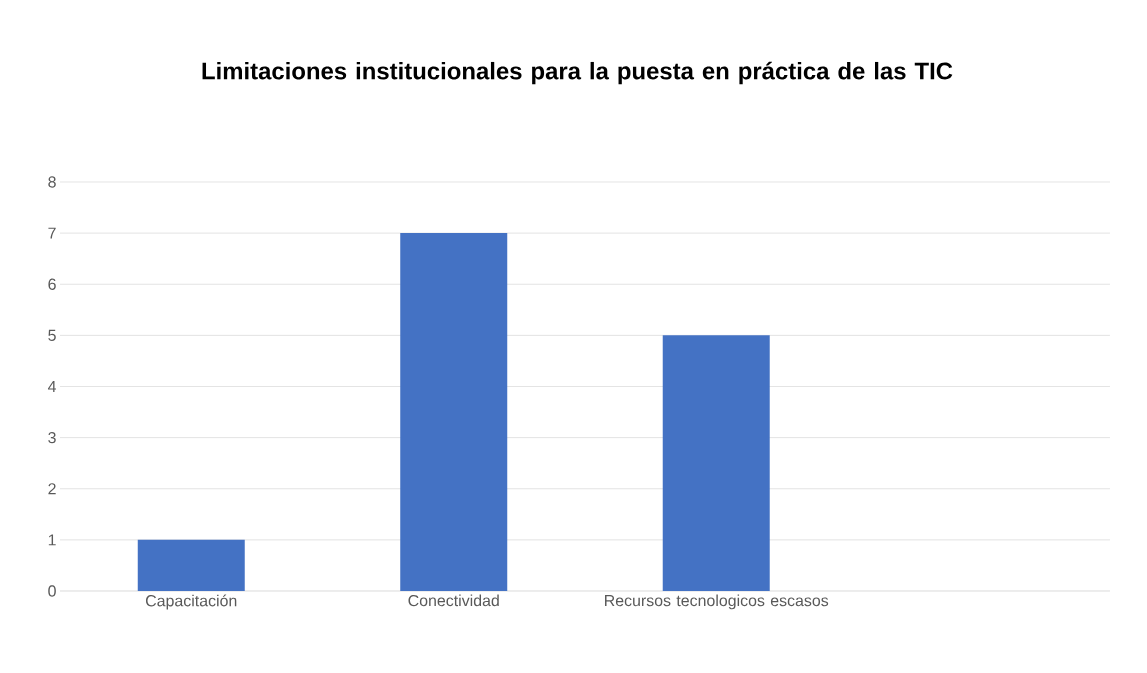 This screenshot has width=1147, height=673. What do you see at coordinates (191, 602) in the screenshot?
I see `x-tick-label: Capacitación` at bounding box center [191, 602].